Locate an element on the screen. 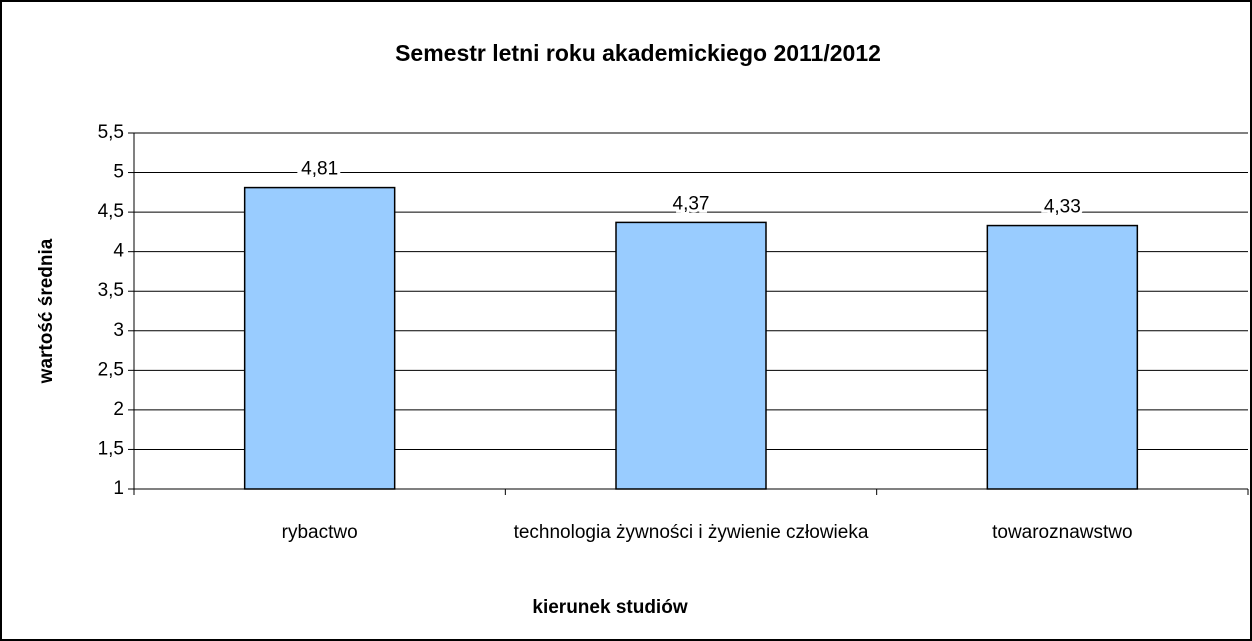 The width and height of the screenshot is (1252, 641). y-tick-label: 5,5 is located at coordinates (111, 132).